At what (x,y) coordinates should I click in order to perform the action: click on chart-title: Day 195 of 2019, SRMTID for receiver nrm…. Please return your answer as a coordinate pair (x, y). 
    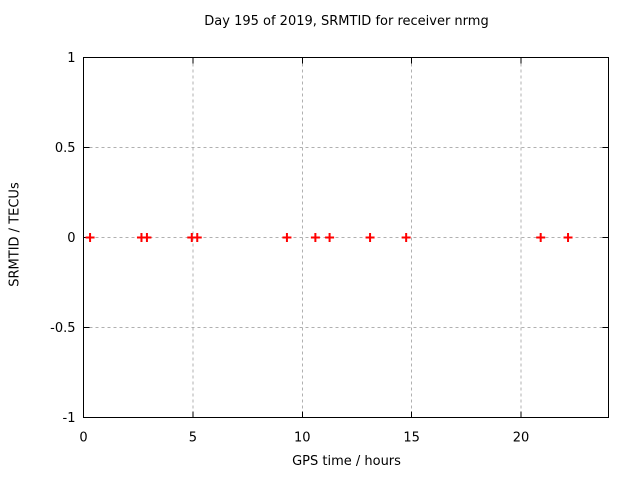
    Looking at the image, I should click on (346, 21).